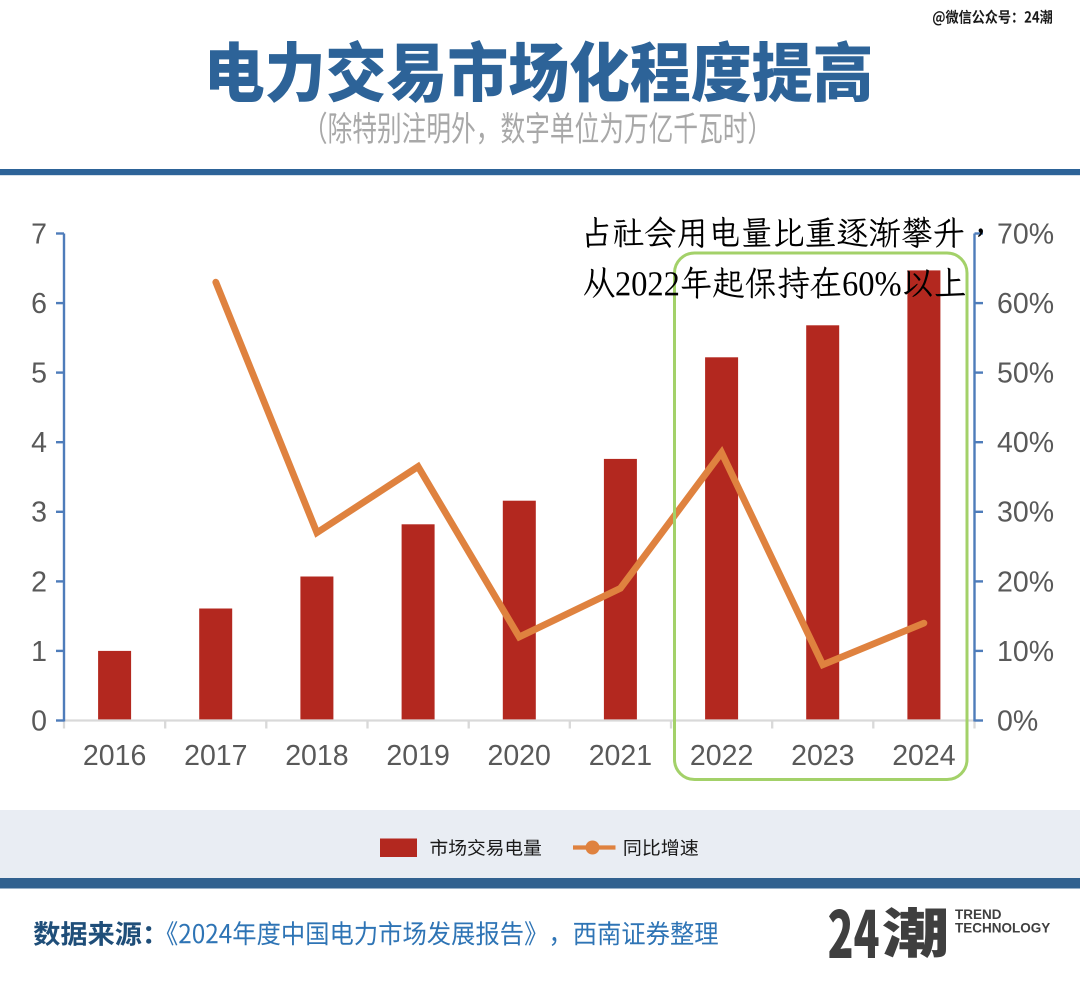 This screenshot has width=1080, height=987. What do you see at coordinates (1025, 304) in the screenshot?
I see `svg-text: 60%` at bounding box center [1025, 304].